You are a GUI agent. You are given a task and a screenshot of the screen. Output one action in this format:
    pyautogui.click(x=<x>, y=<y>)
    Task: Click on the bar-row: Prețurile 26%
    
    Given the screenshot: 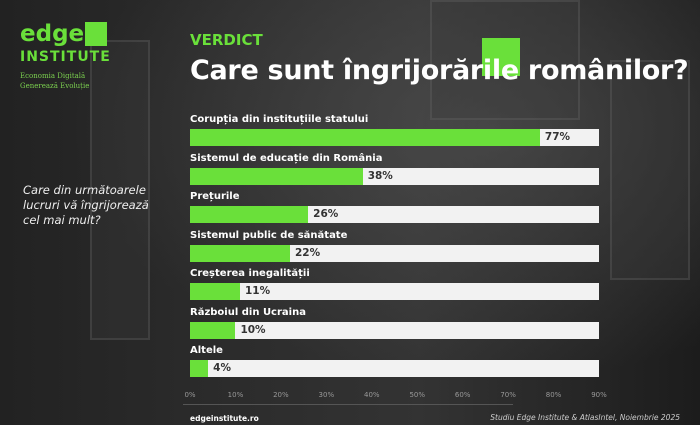 What is the action you would take?
    pyautogui.click(x=394, y=207)
    